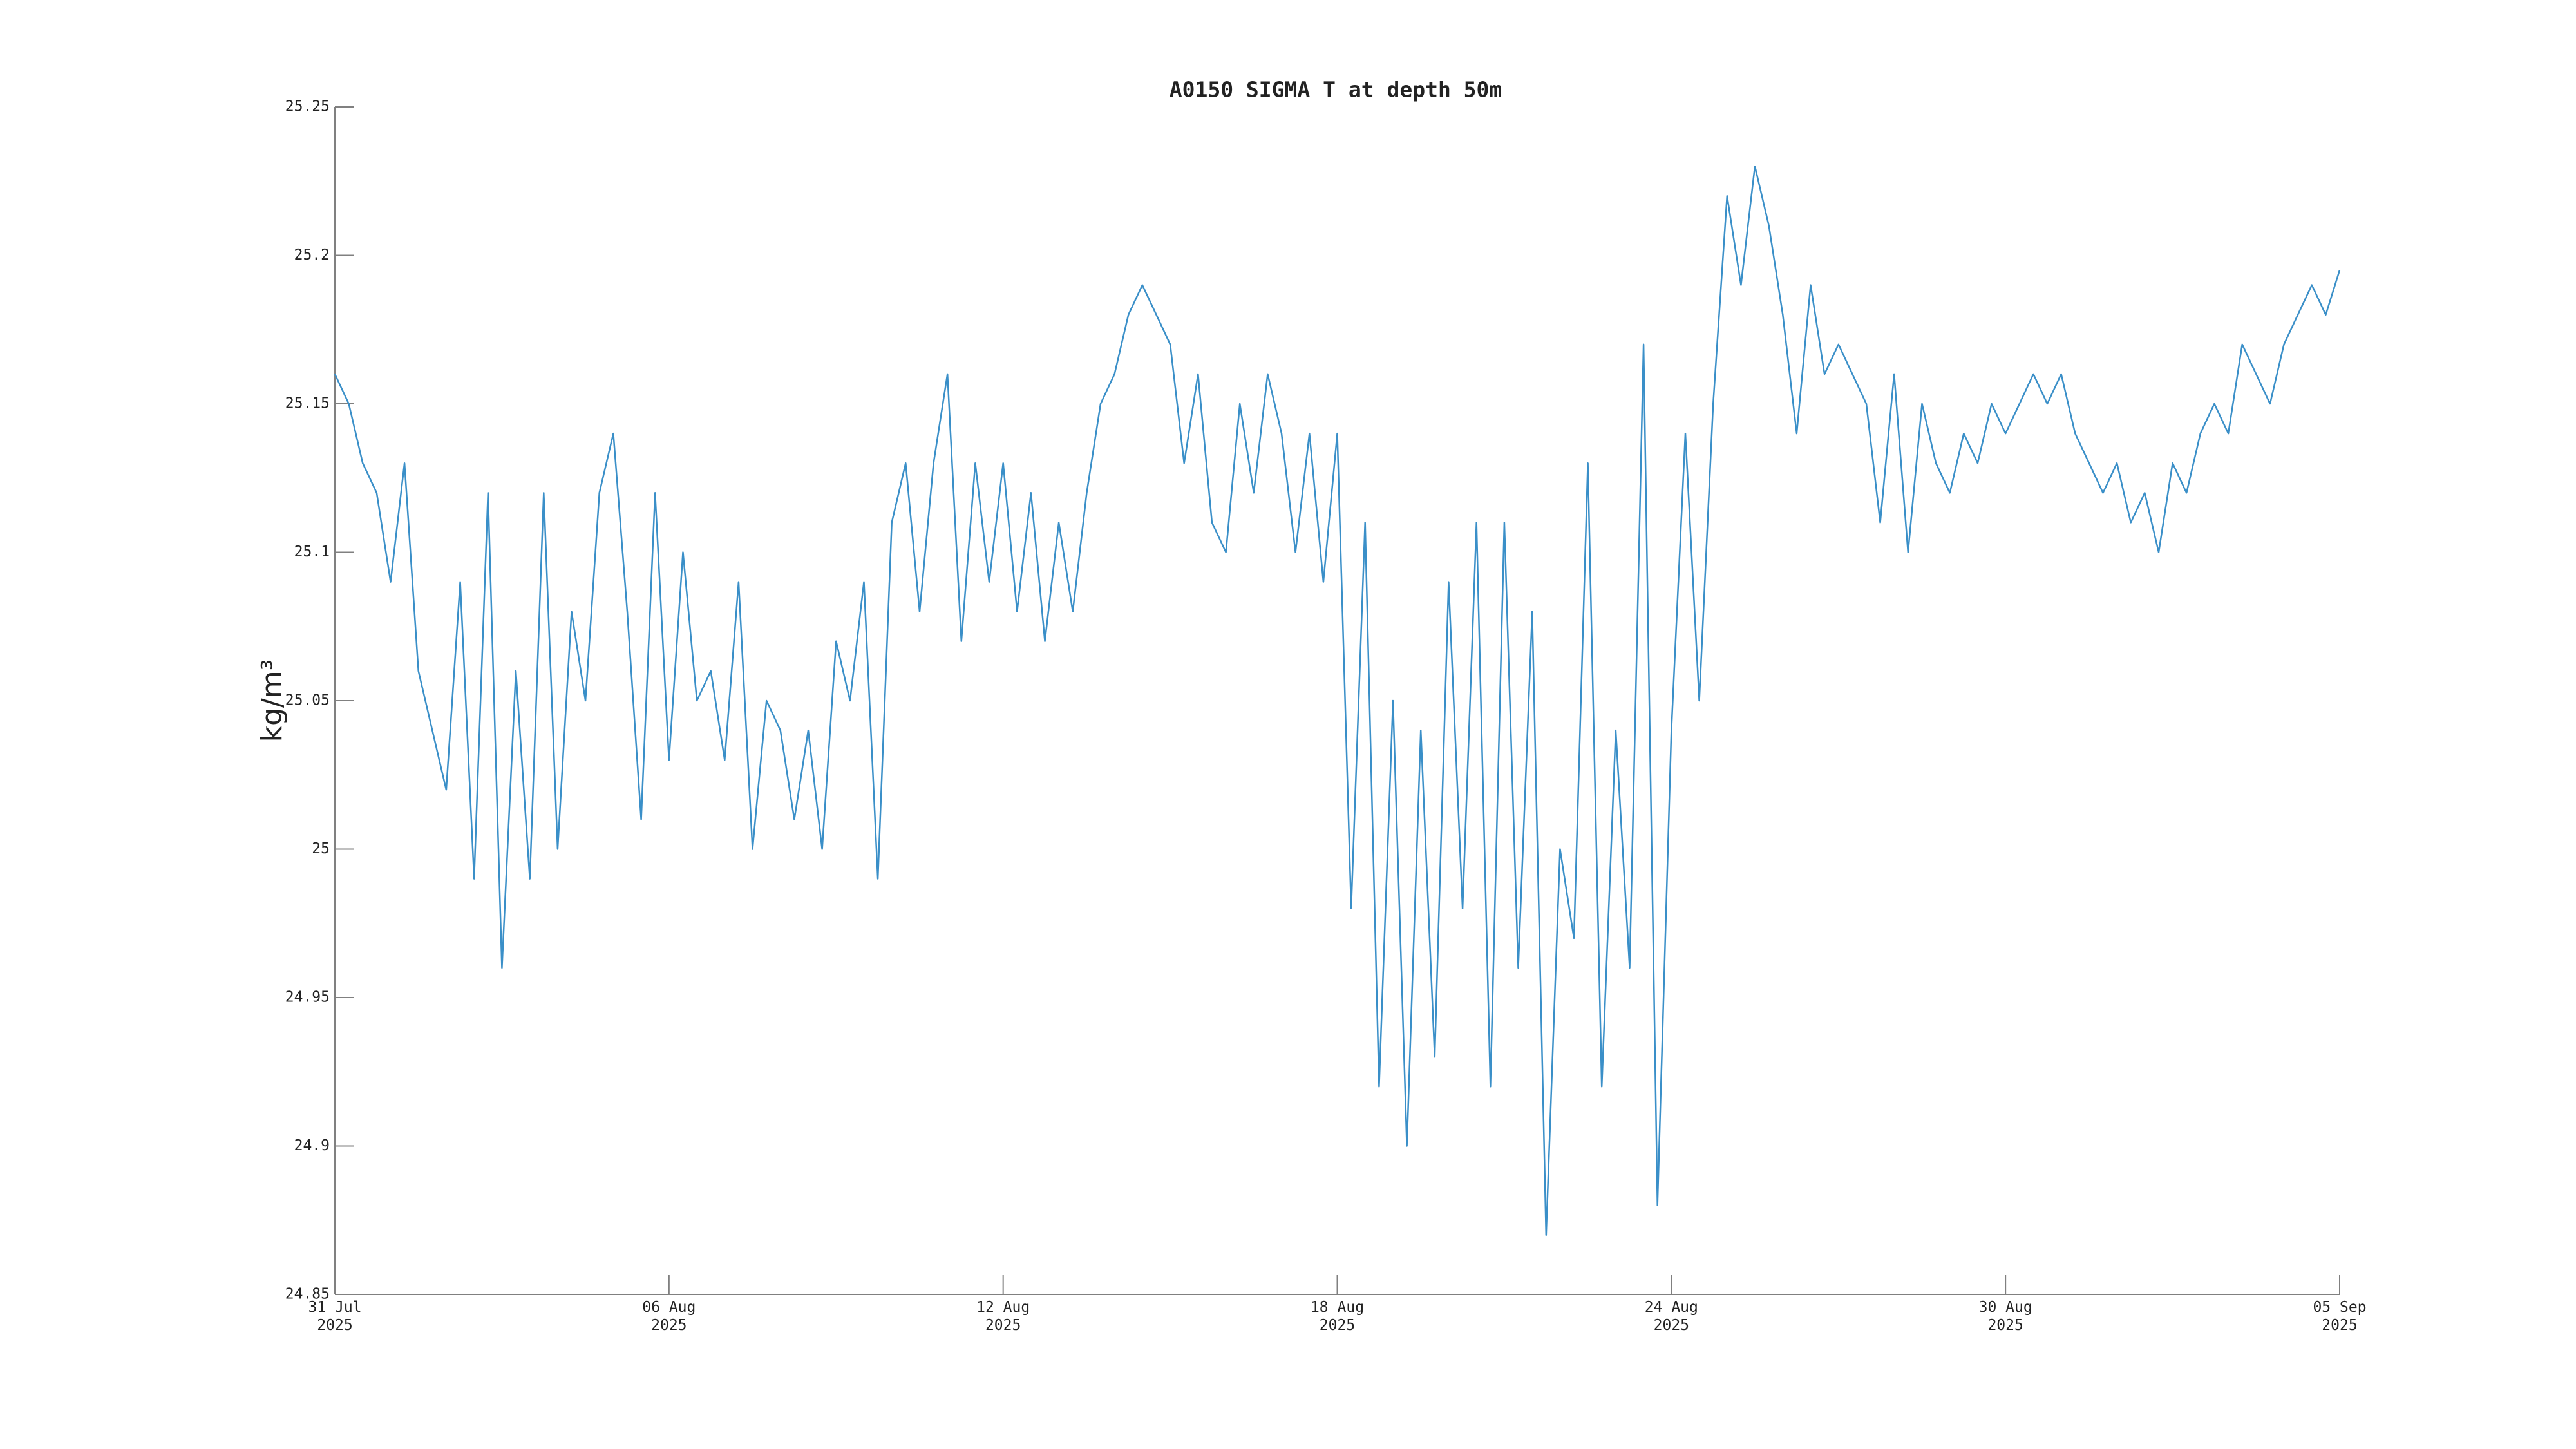  Describe the element at coordinates (307, 700) in the screenshot. I see `y-tick-label: 25.05` at that location.